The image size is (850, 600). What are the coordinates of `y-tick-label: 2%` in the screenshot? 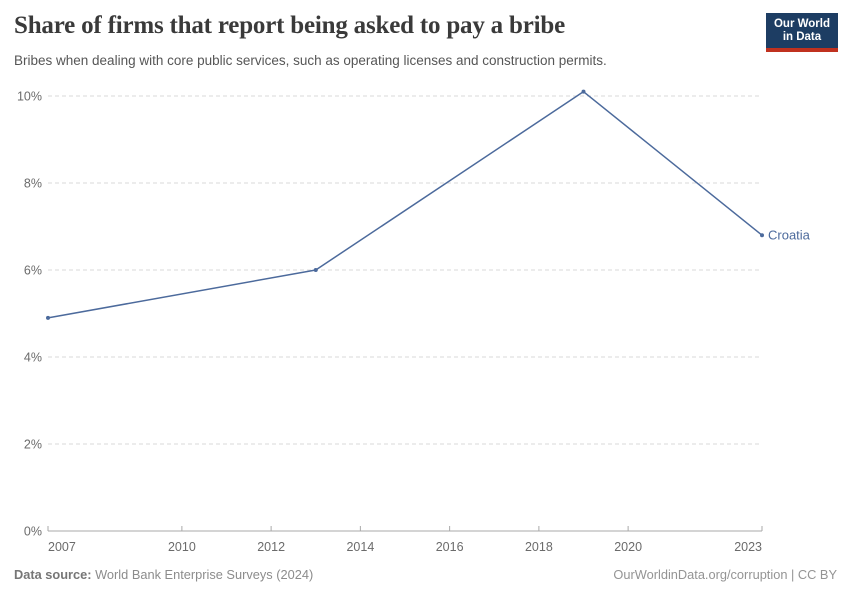 It's located at (33, 445).